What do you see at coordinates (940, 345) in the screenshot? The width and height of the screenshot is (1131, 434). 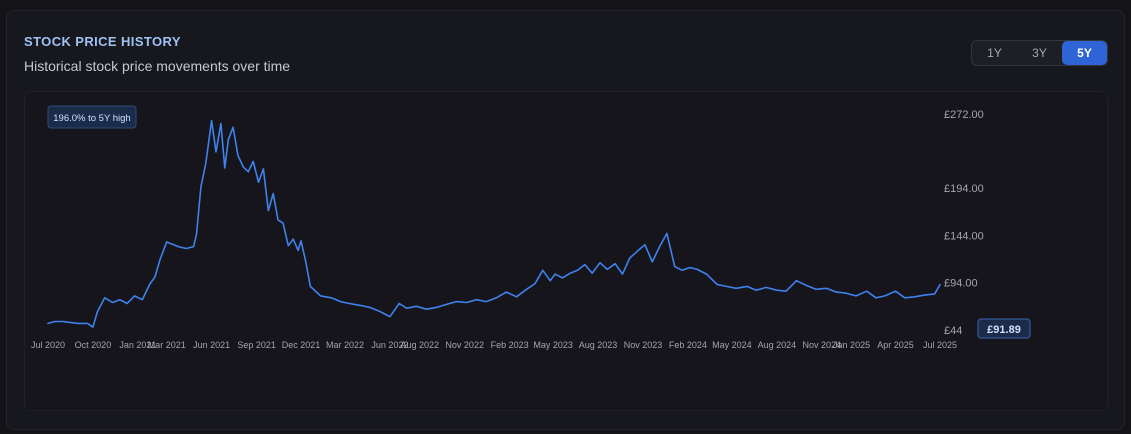 I see `x-tick-label: Jul 2025` at bounding box center [940, 345].